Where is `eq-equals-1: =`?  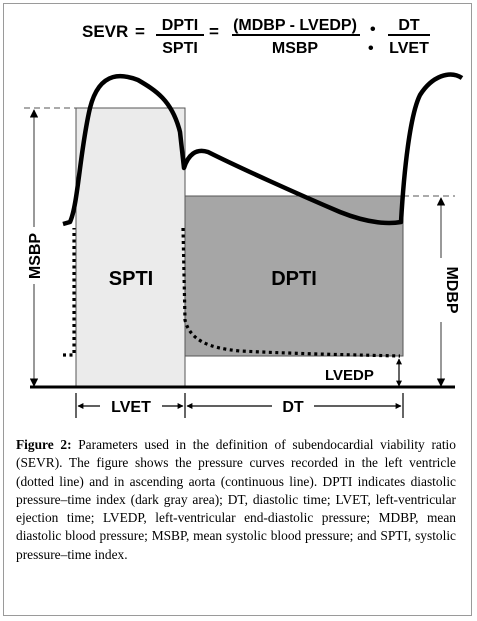 eq-equals-1: = is located at coordinates (140, 31).